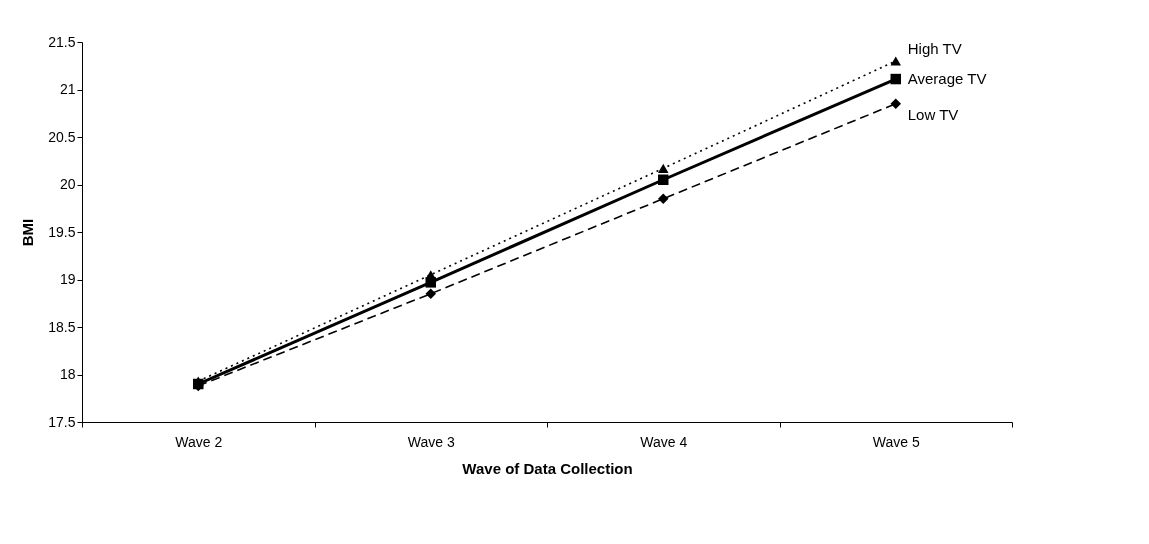  I want to click on y-tick-label: 19, so click(67, 279).